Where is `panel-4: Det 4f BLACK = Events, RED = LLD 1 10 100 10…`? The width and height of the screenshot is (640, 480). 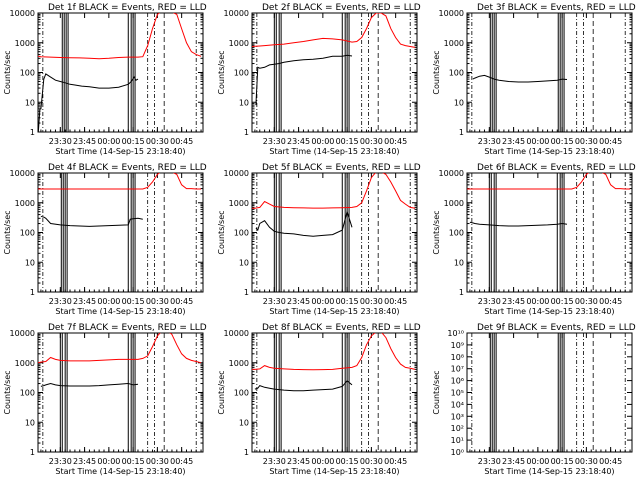
panel-4: Det 4f BLACK = Events, RED = LLD 1 10 100 10… is located at coordinates (105, 239).